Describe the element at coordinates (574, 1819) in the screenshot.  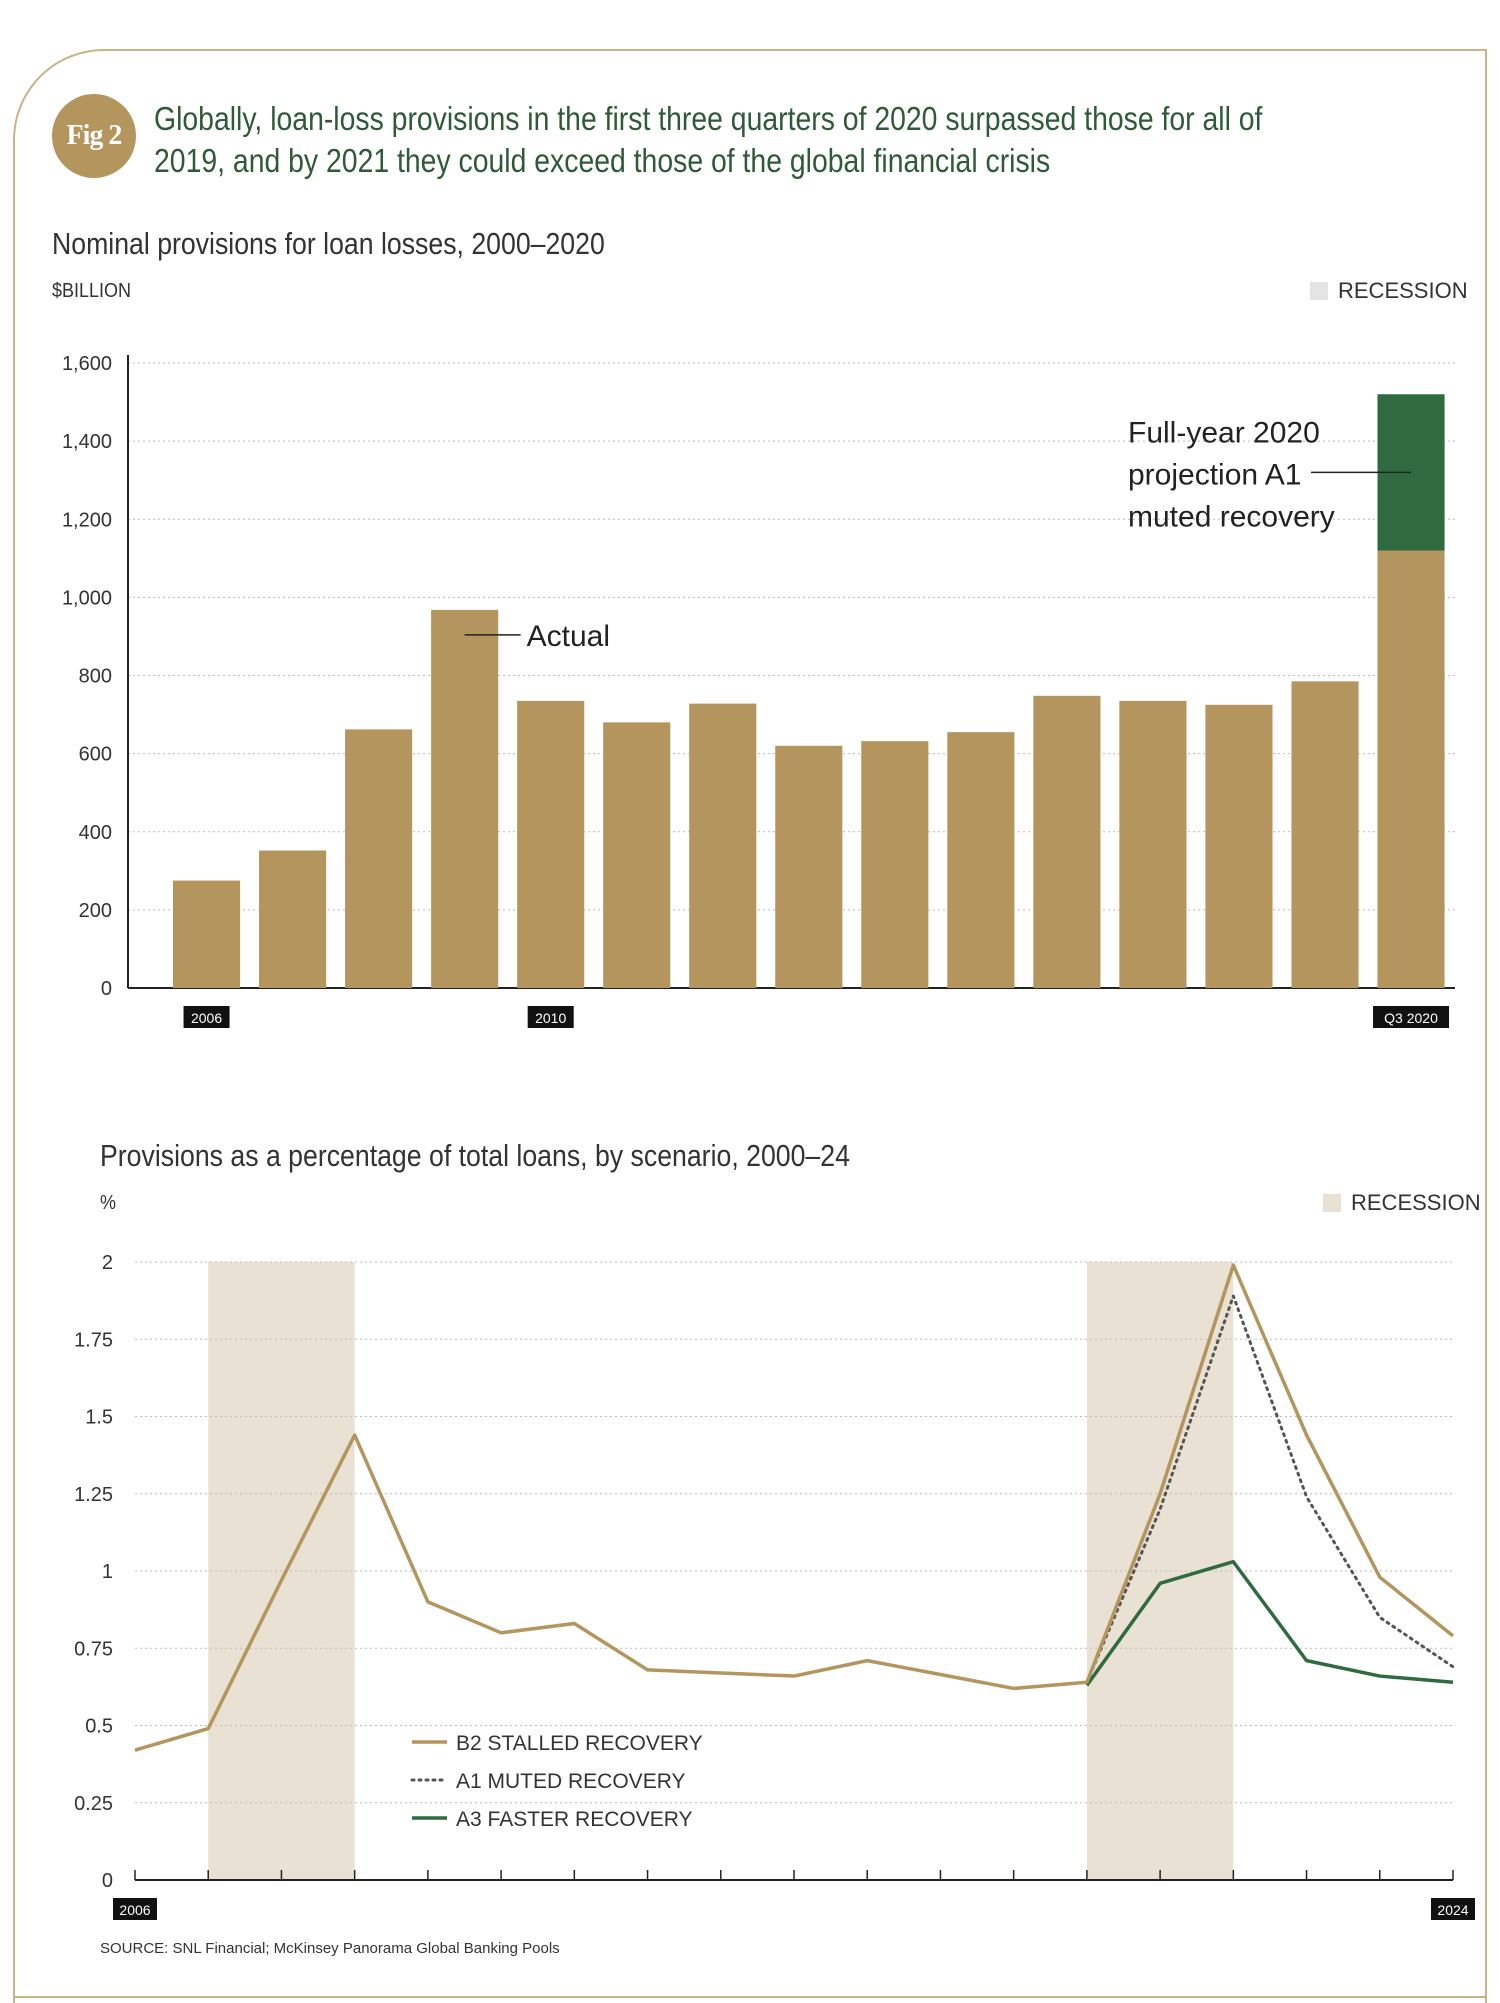
I see `legend-label: A3 FASTER RECOVERY` at that location.